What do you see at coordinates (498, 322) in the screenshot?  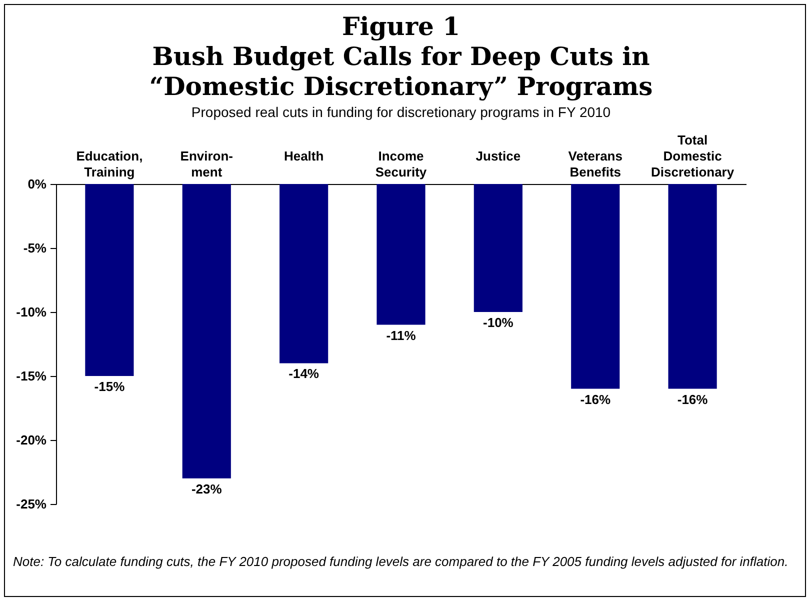 I see `data-label: -10%` at bounding box center [498, 322].